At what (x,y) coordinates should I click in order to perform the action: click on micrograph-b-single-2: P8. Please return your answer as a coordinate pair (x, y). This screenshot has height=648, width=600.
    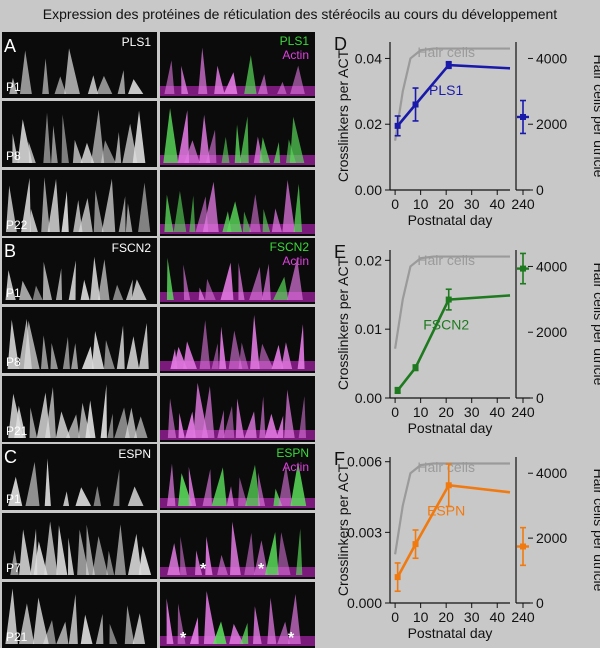
    Looking at the image, I should click on (79, 340).